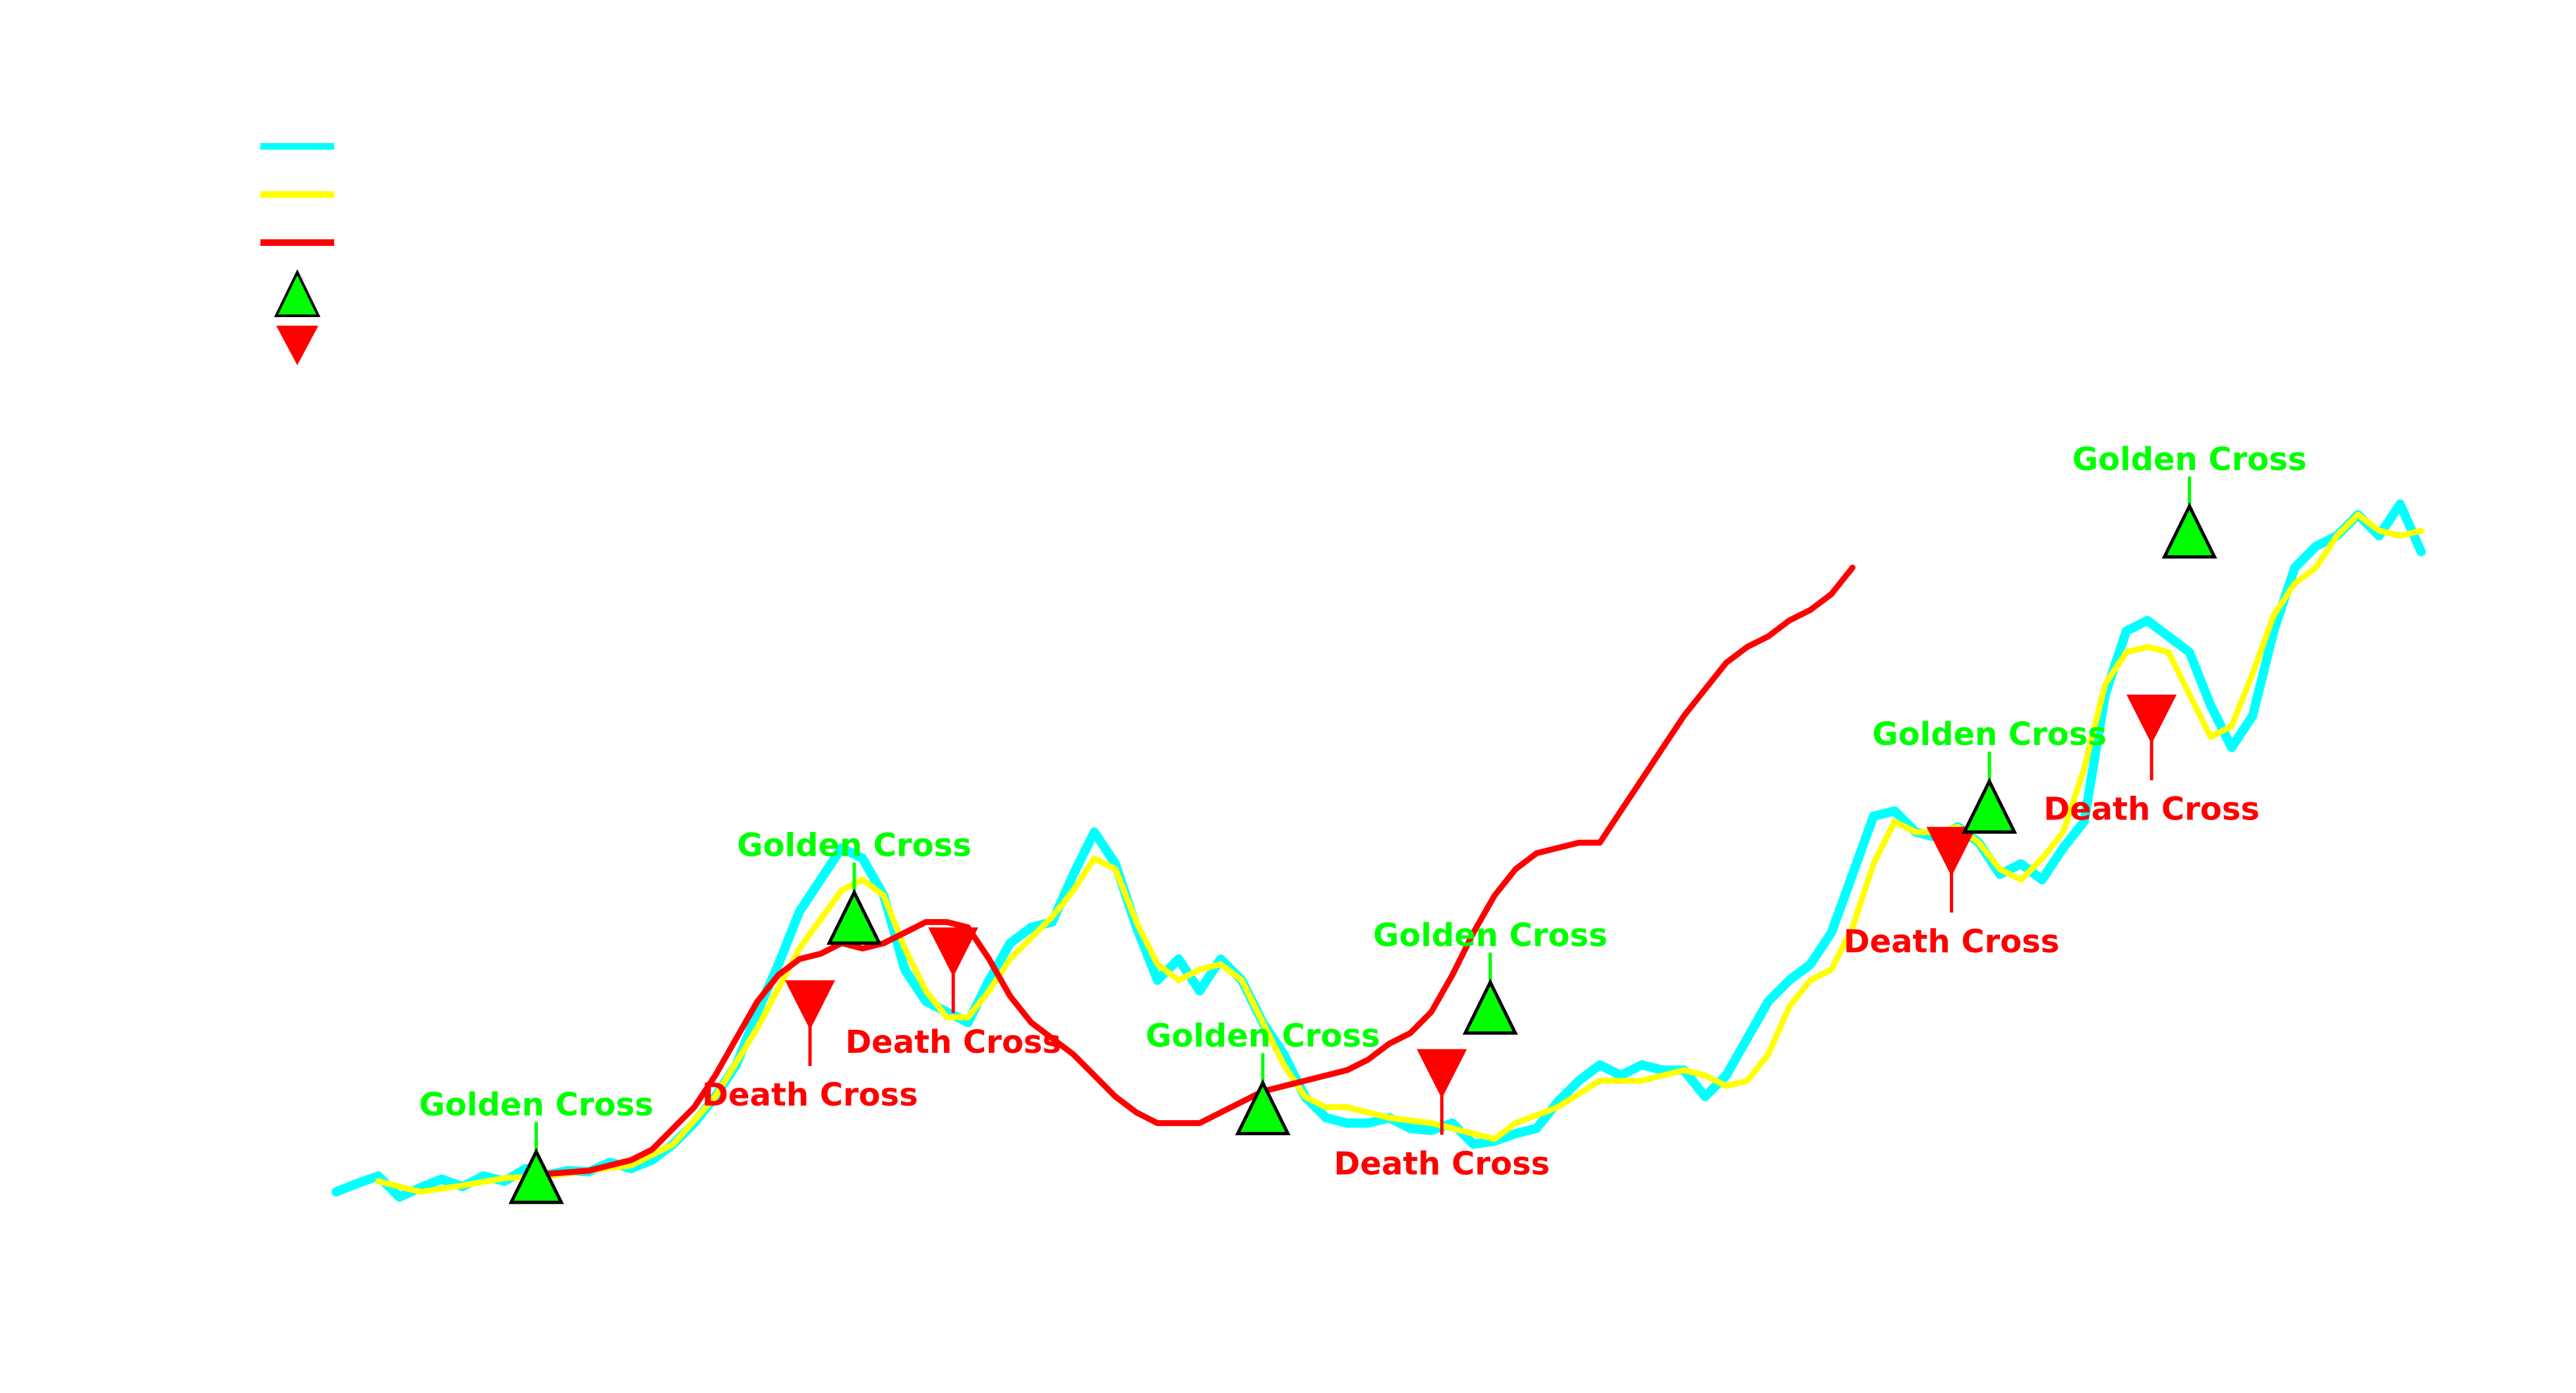 The width and height of the screenshot is (2576, 1393). What do you see at coordinates (297, 254) in the screenshot?
I see `legend` at bounding box center [297, 254].